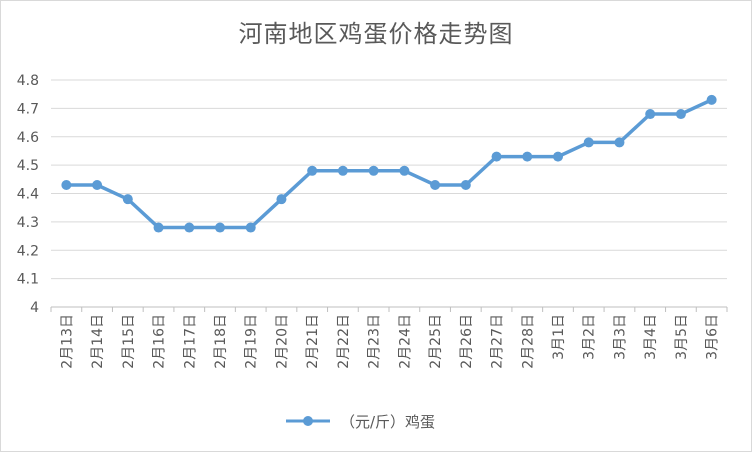 The width and height of the screenshot is (752, 452). Describe the element at coordinates (28, 138) in the screenshot. I see `y-tick-label: 4.6` at that location.